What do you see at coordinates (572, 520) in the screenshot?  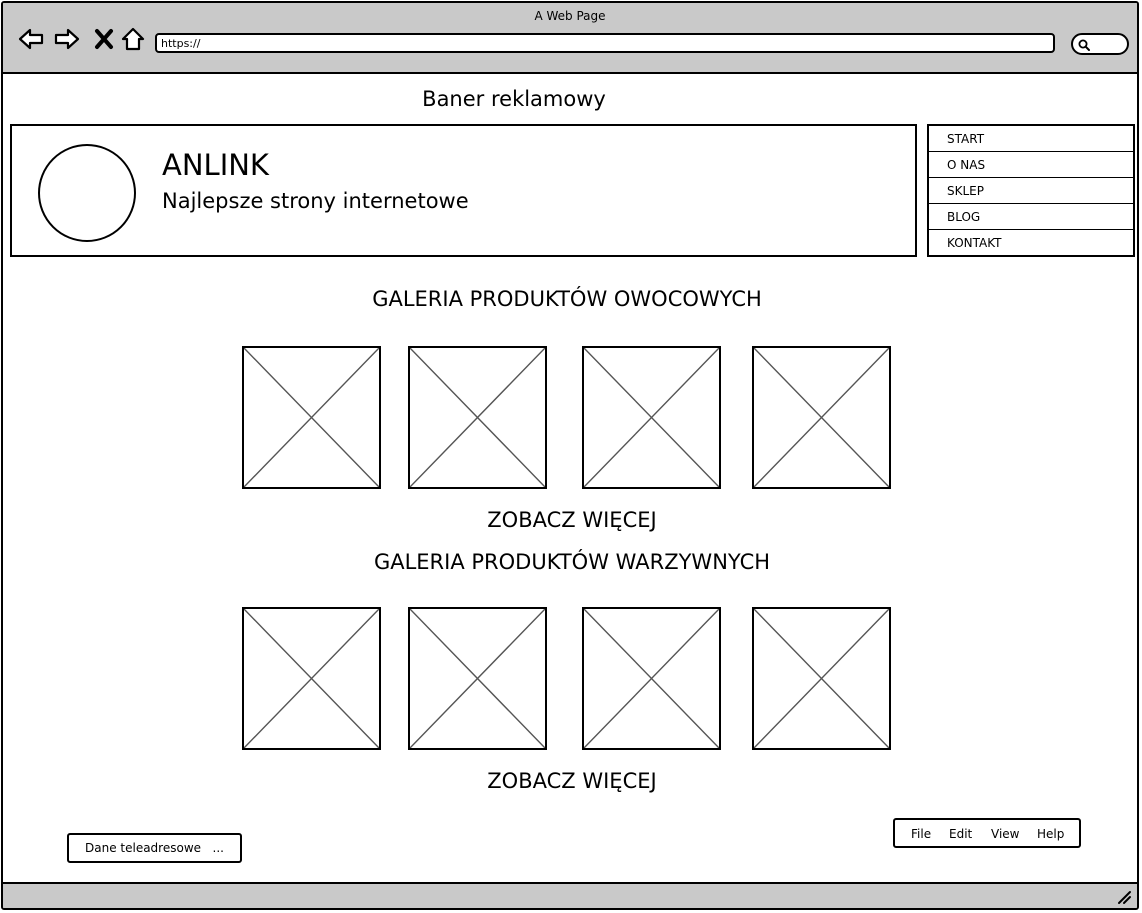 I see `fruit-see-more-link: ZOBACZ WIĘCEJ` at bounding box center [572, 520].